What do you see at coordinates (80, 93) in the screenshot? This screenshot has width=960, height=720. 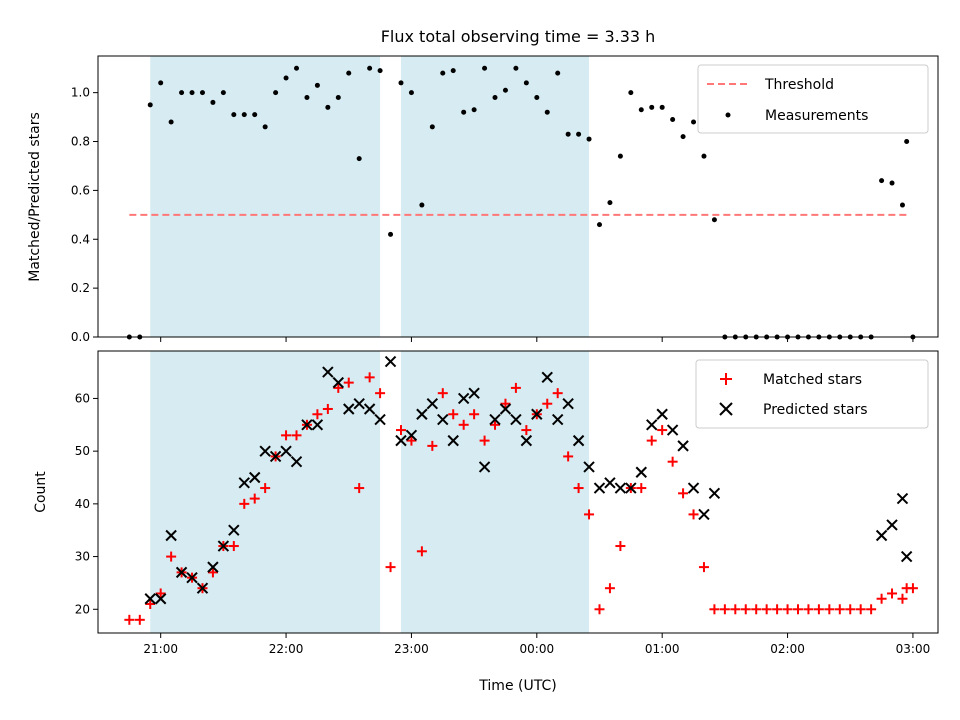 I see `y-tick-label: 1.0` at bounding box center [80, 93].